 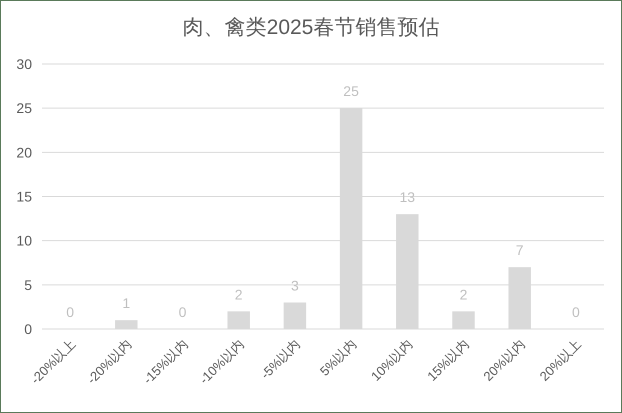 I want to click on data-label: 25, so click(x=351, y=91).